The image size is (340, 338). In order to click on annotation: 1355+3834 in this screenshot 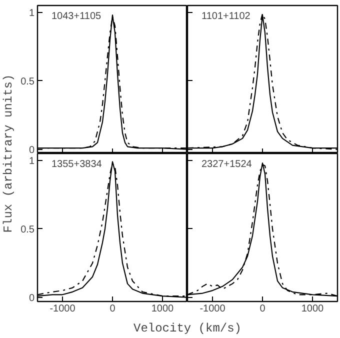, I will do `click(77, 164)`.